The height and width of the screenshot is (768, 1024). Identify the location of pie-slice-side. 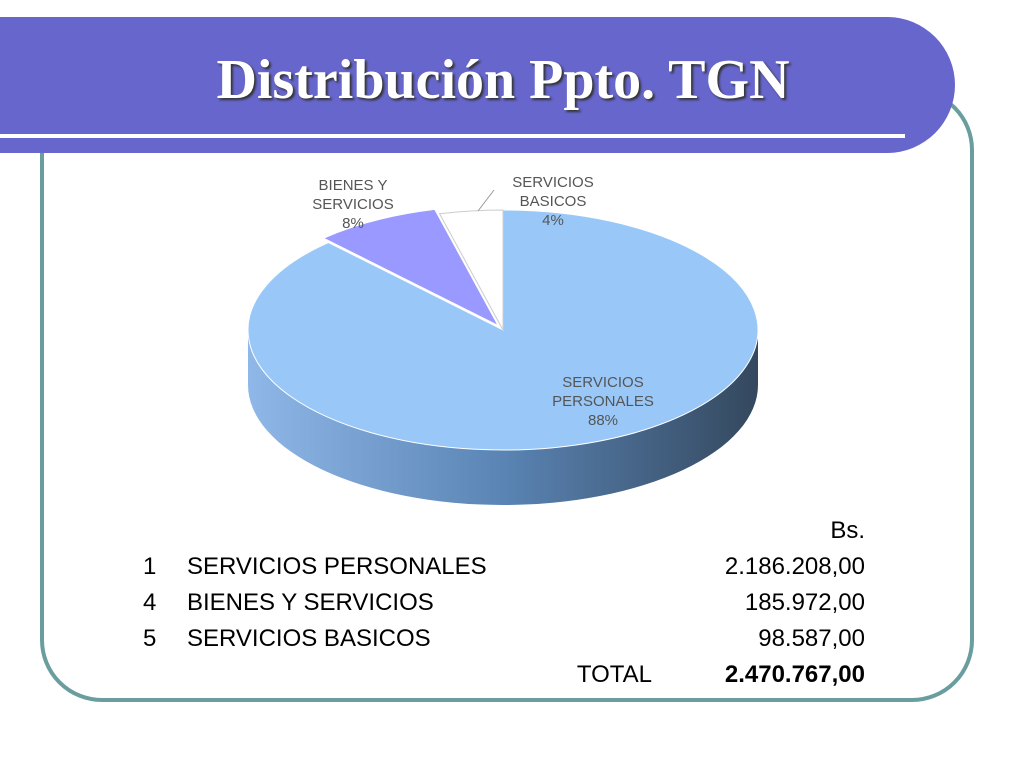
(503, 417).